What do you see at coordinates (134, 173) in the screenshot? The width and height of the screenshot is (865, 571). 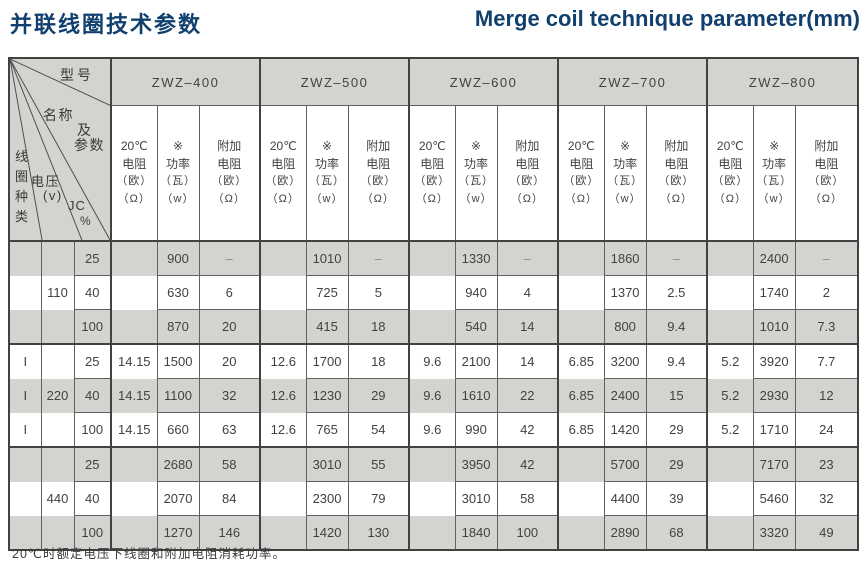 I see `res-header: 20℃ 电阻 （欧） （Ω）` at bounding box center [134, 173].